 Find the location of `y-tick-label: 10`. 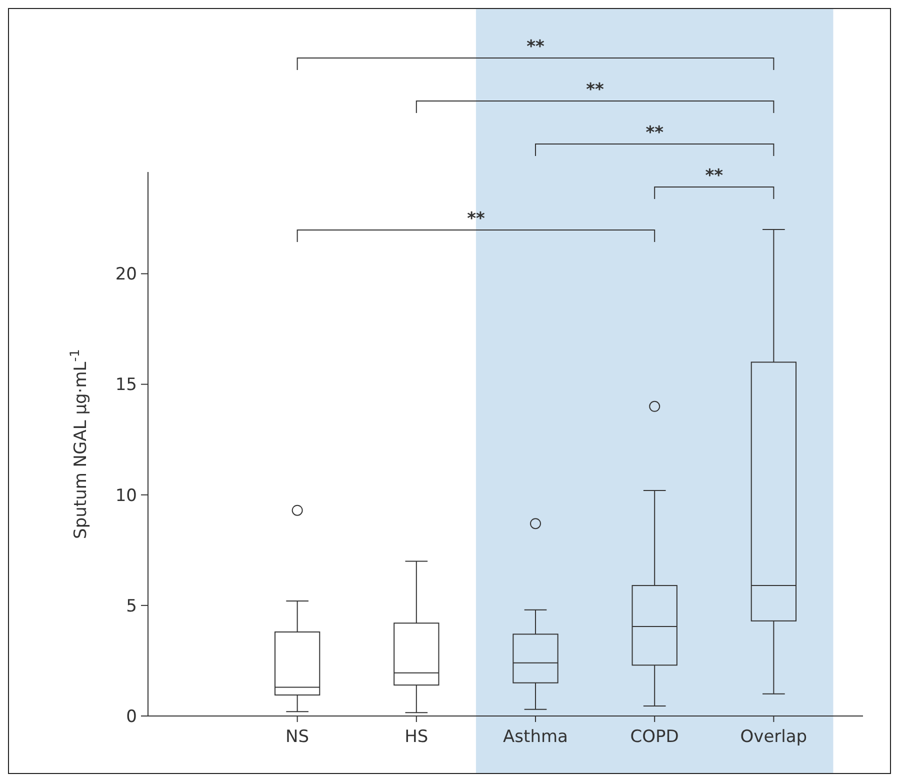

y-tick-label: 10 is located at coordinates (126, 496).